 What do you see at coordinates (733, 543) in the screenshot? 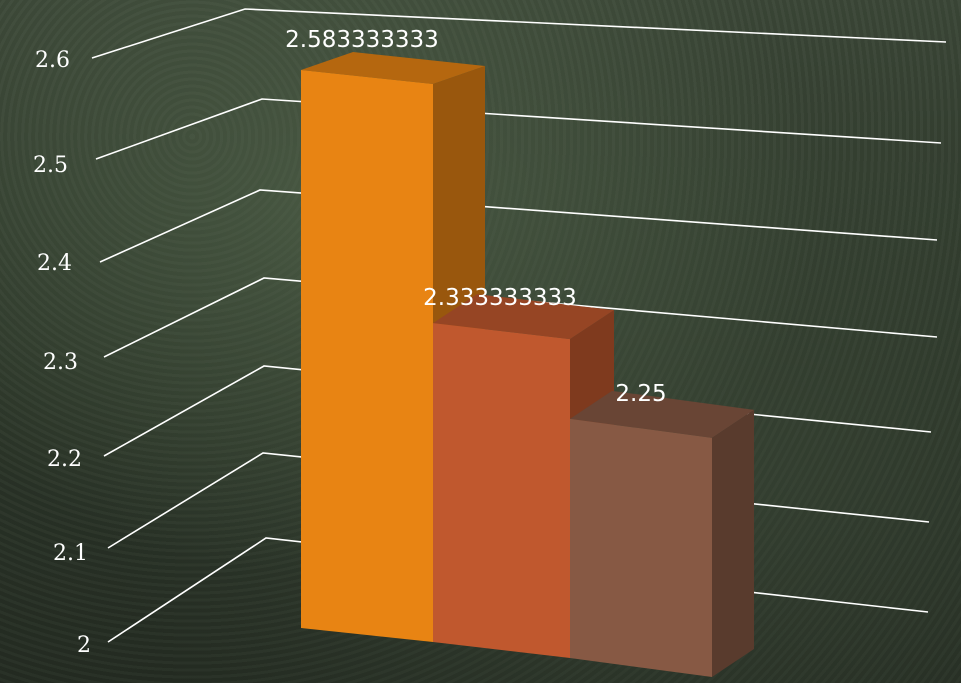
I see `bar-side` at bounding box center [733, 543].